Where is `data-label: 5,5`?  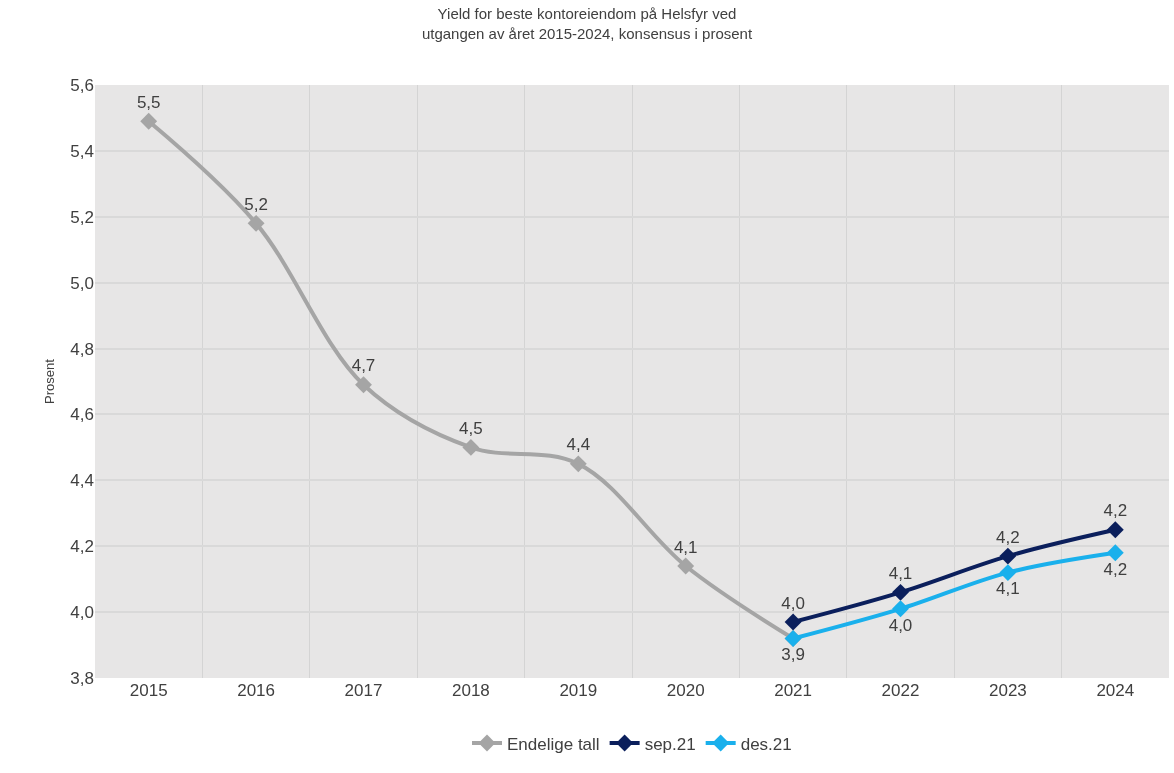 data-label: 5,5 is located at coordinates (148, 102).